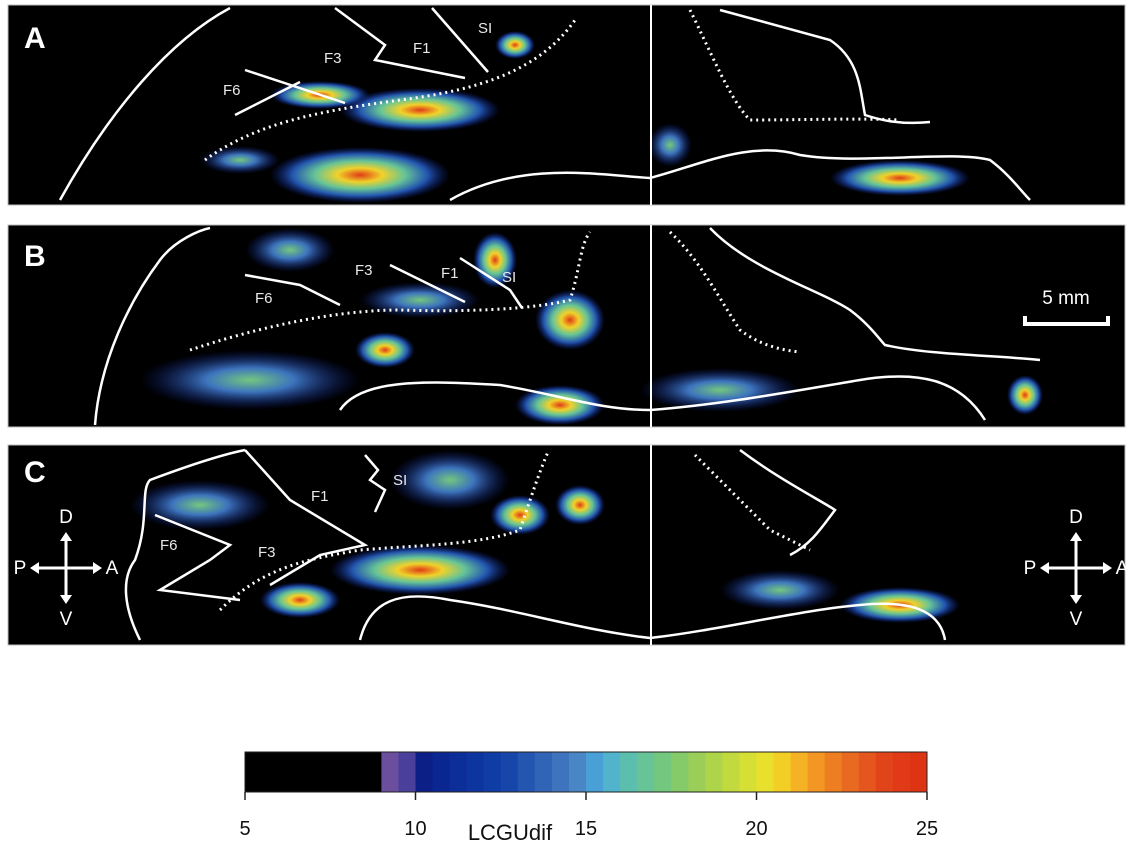 This screenshot has height=848, width=1133. Describe the element at coordinates (35, 38) in the screenshot. I see `panel-label: A` at that location.